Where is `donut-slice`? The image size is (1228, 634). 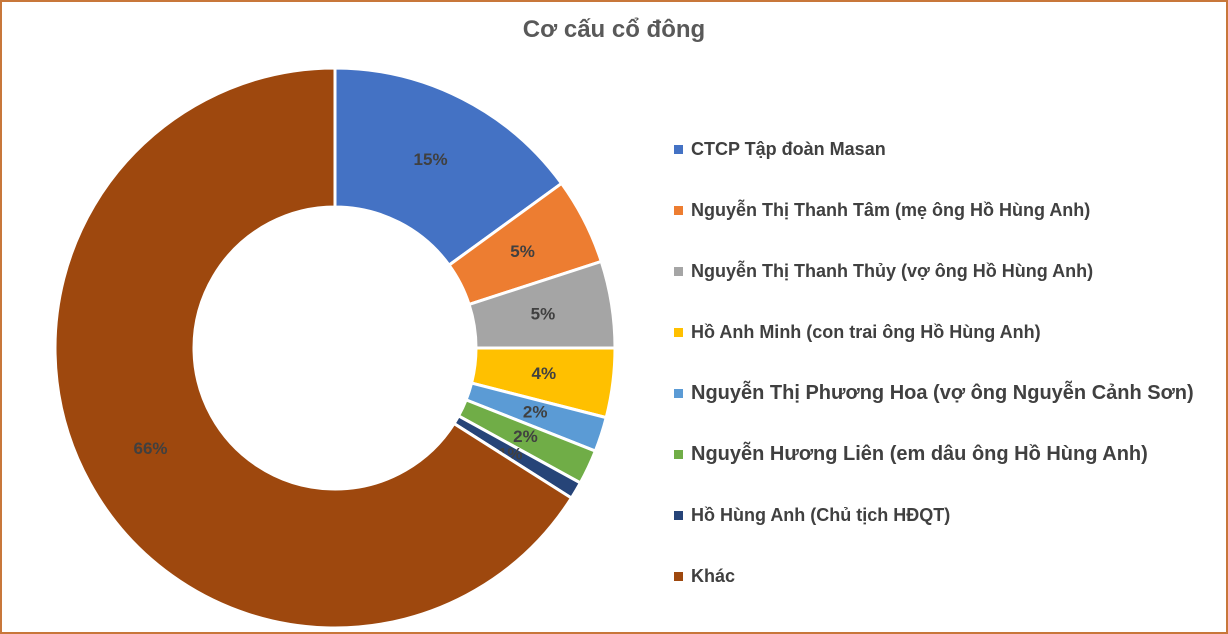 donut-slice is located at coordinates (448, 167).